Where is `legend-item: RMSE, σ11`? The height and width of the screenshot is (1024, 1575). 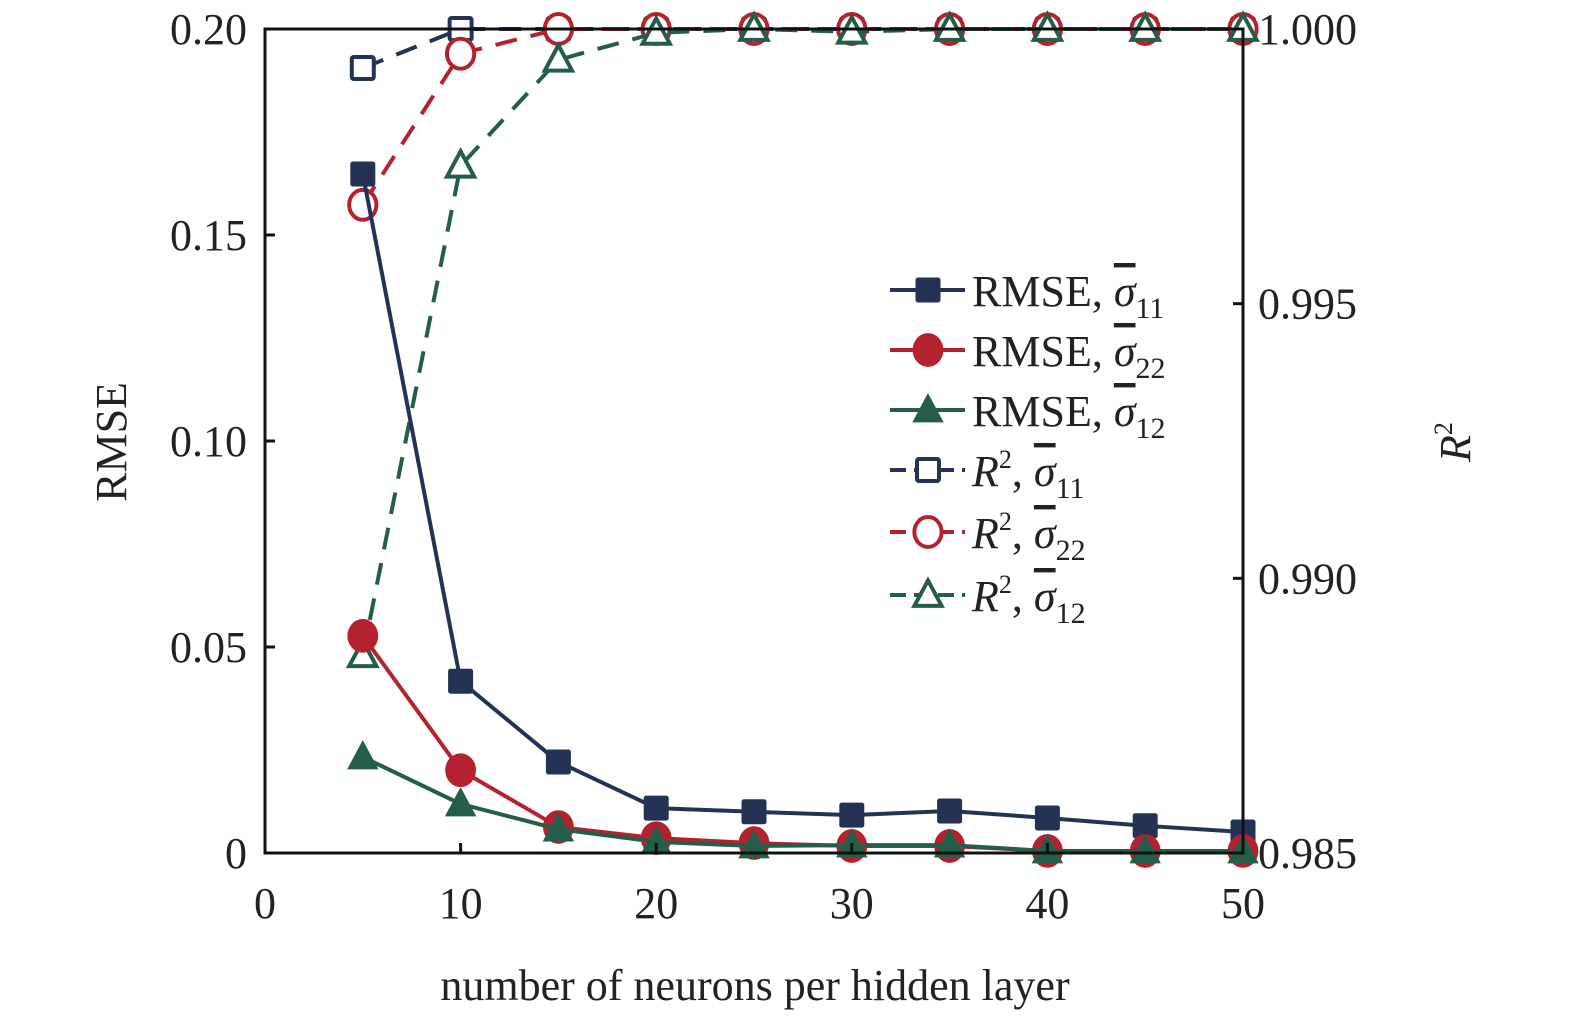 legend-item: RMSE, σ11 is located at coordinates (1027, 296).